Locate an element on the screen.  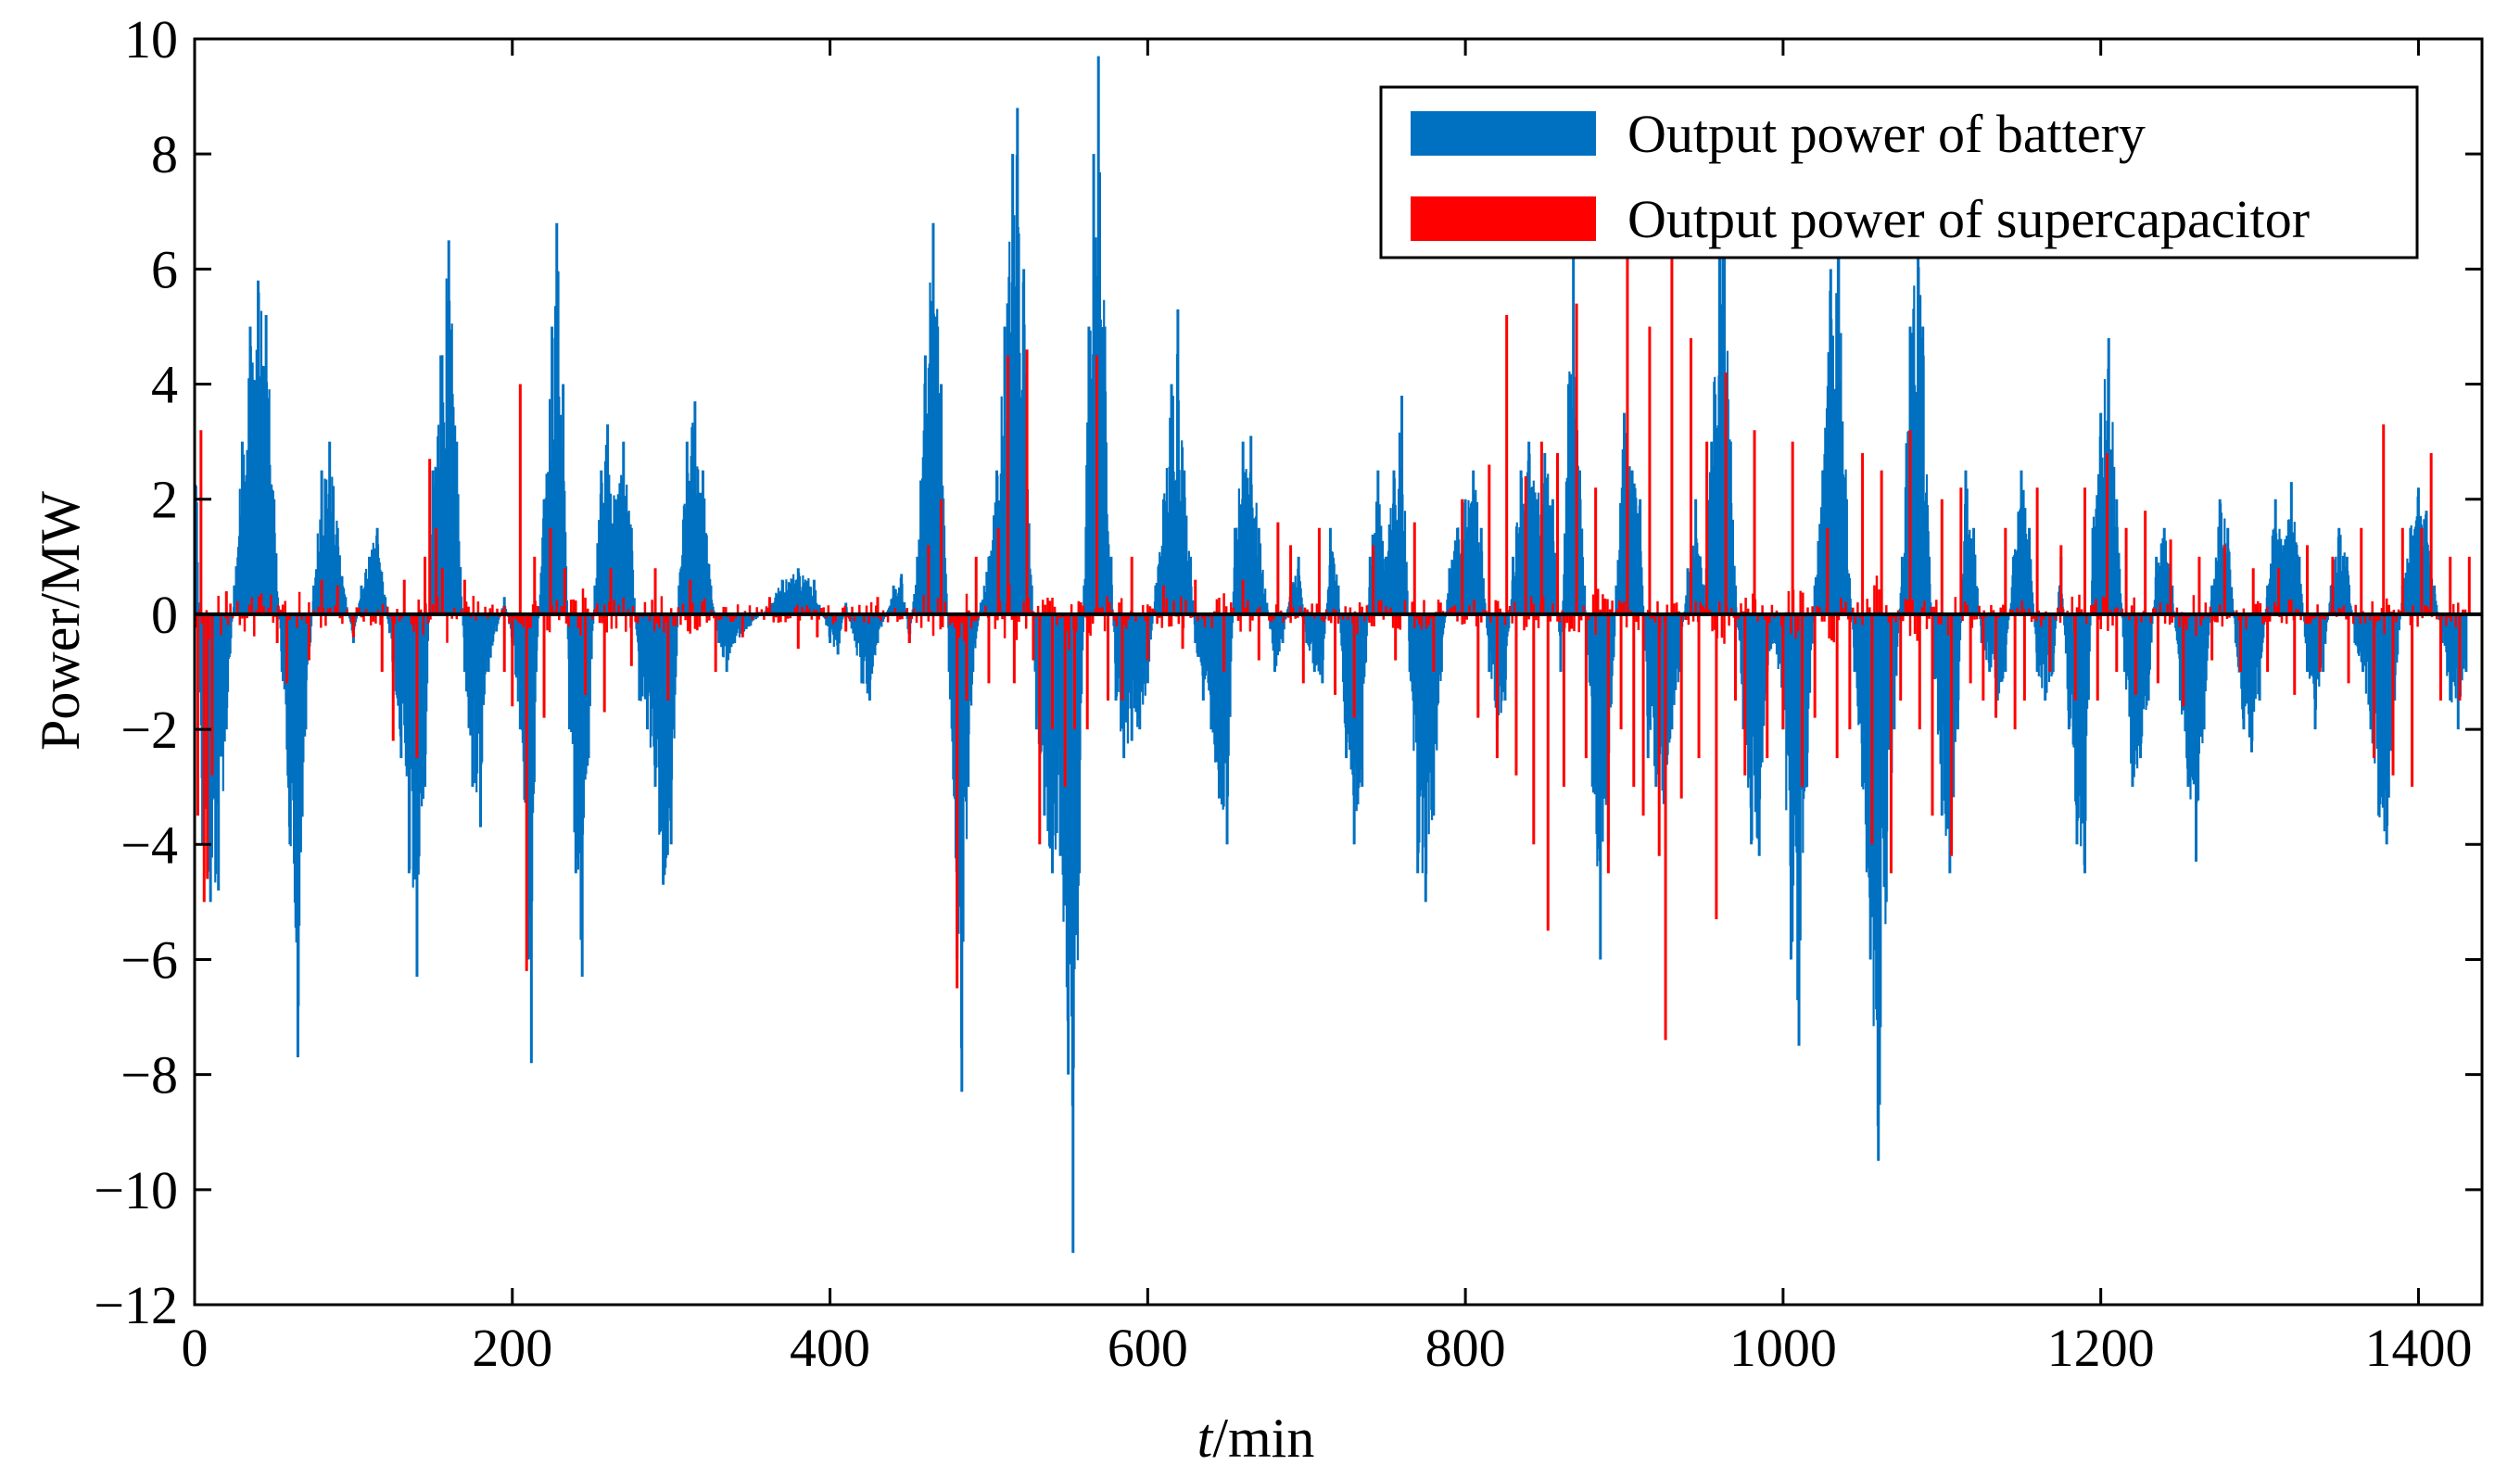
x-tick-label: 400 is located at coordinates (830, 1348).